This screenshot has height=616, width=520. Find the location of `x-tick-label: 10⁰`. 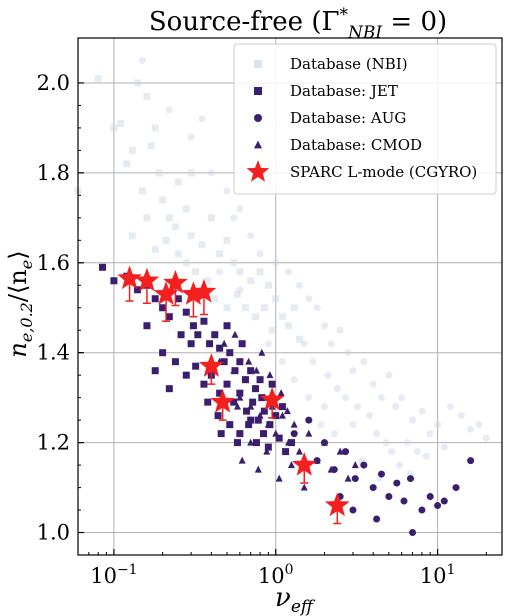

x-tick-label: 10⁰ is located at coordinates (276, 575).